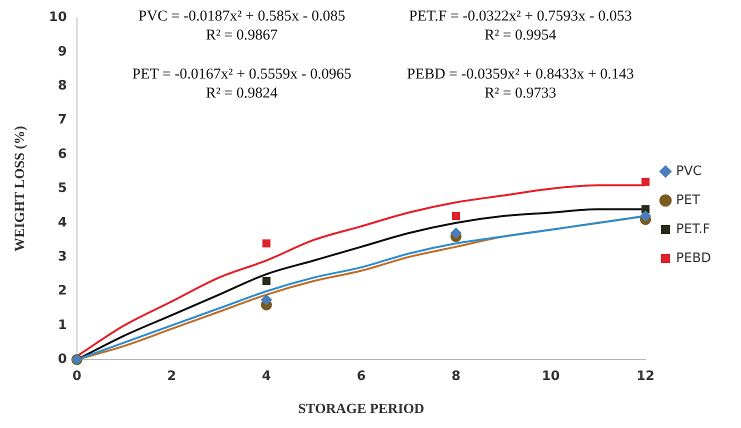  I want to click on y-tick-label: 9, so click(62, 52).